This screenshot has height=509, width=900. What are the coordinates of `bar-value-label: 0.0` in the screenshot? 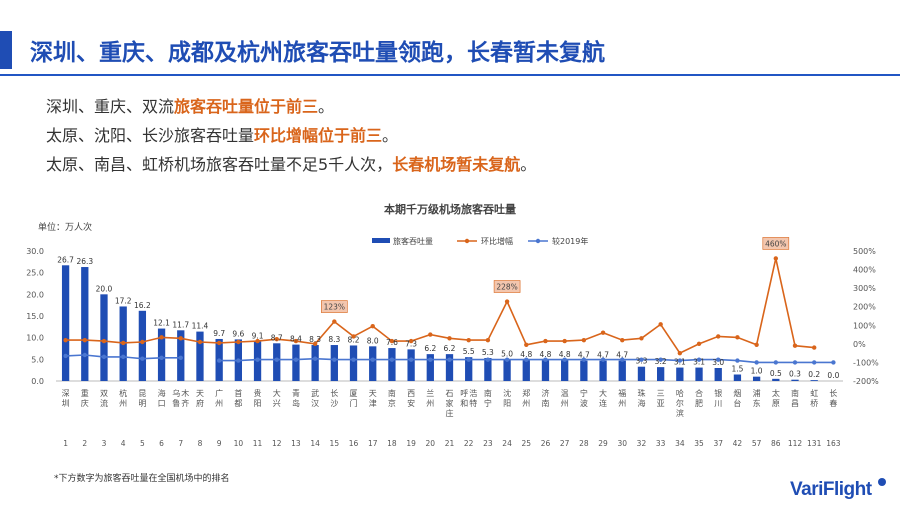 It's located at (833, 375).